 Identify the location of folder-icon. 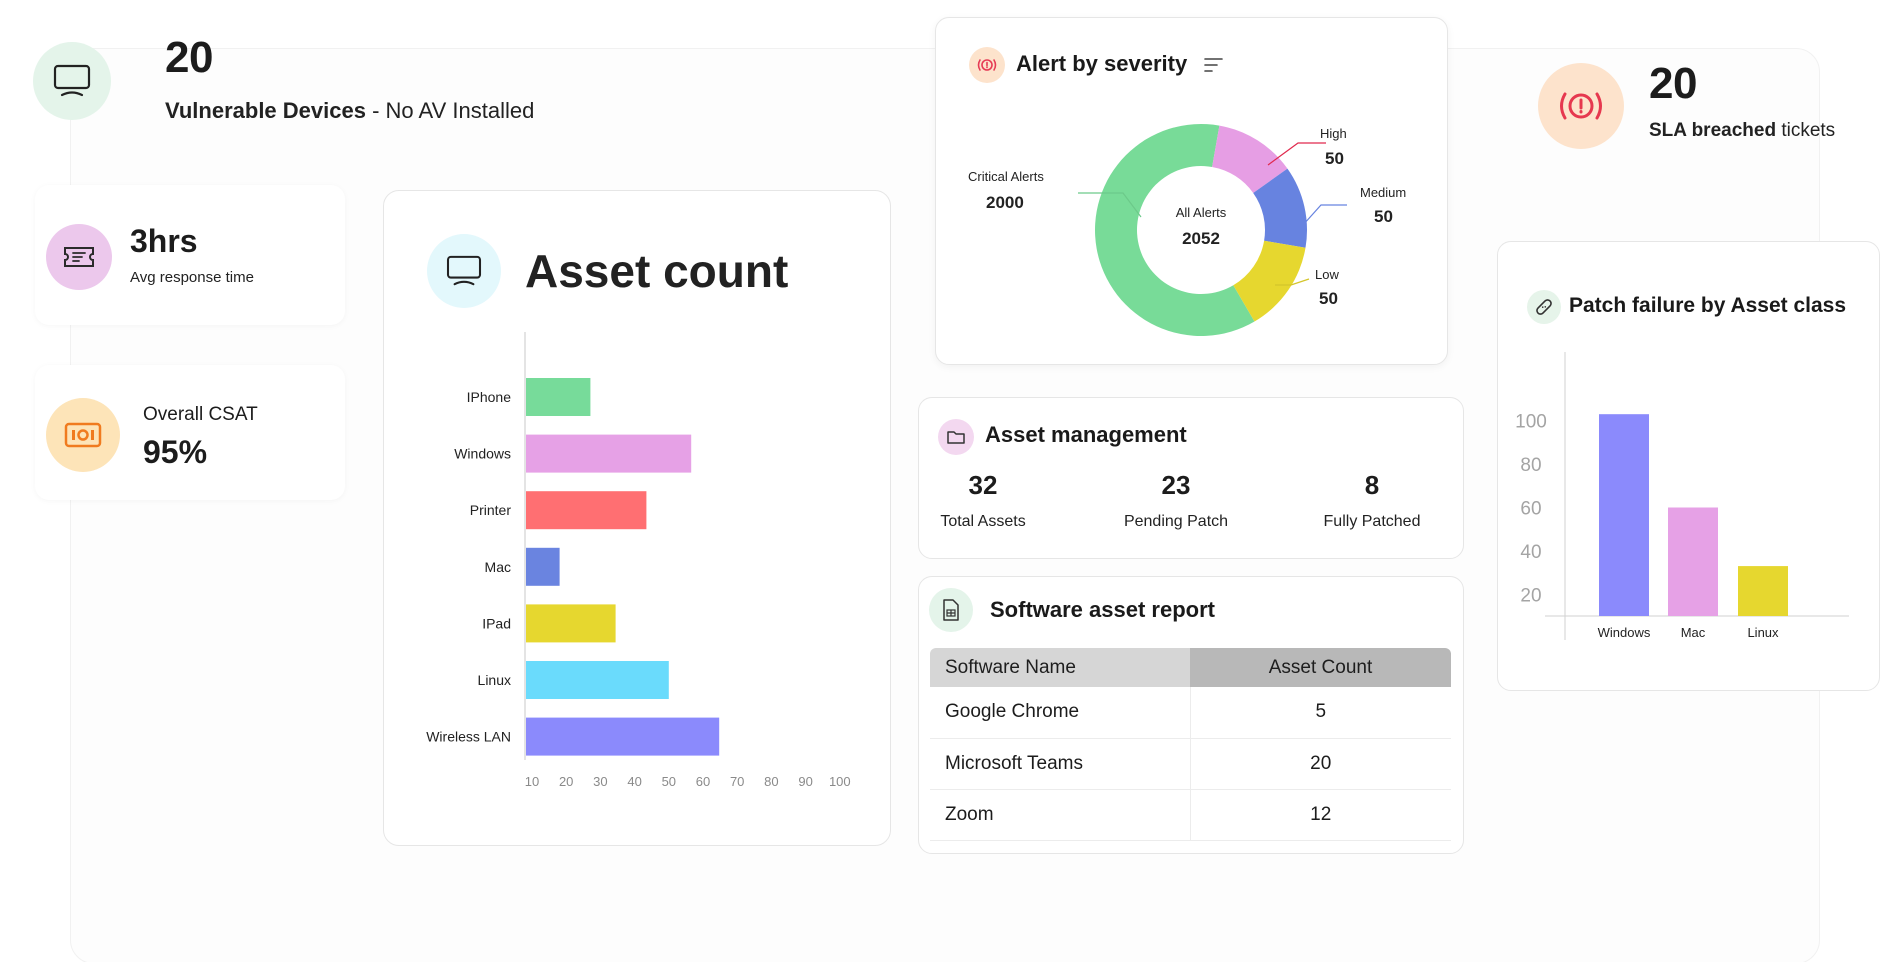
(956, 437).